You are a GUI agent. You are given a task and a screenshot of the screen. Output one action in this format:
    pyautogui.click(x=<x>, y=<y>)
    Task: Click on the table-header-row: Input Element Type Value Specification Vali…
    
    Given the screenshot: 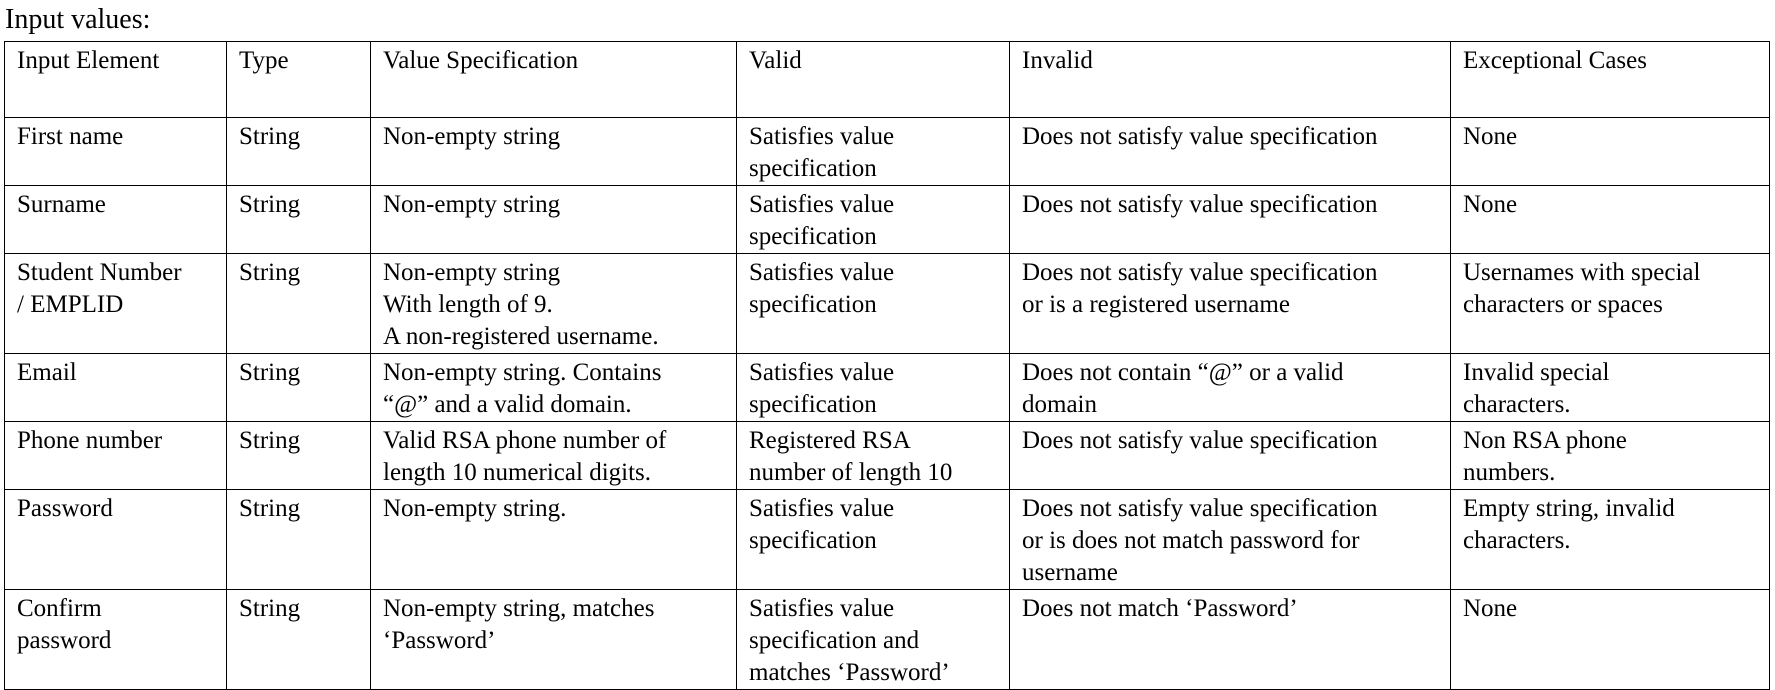 What is the action you would take?
    pyautogui.click(x=887, y=80)
    